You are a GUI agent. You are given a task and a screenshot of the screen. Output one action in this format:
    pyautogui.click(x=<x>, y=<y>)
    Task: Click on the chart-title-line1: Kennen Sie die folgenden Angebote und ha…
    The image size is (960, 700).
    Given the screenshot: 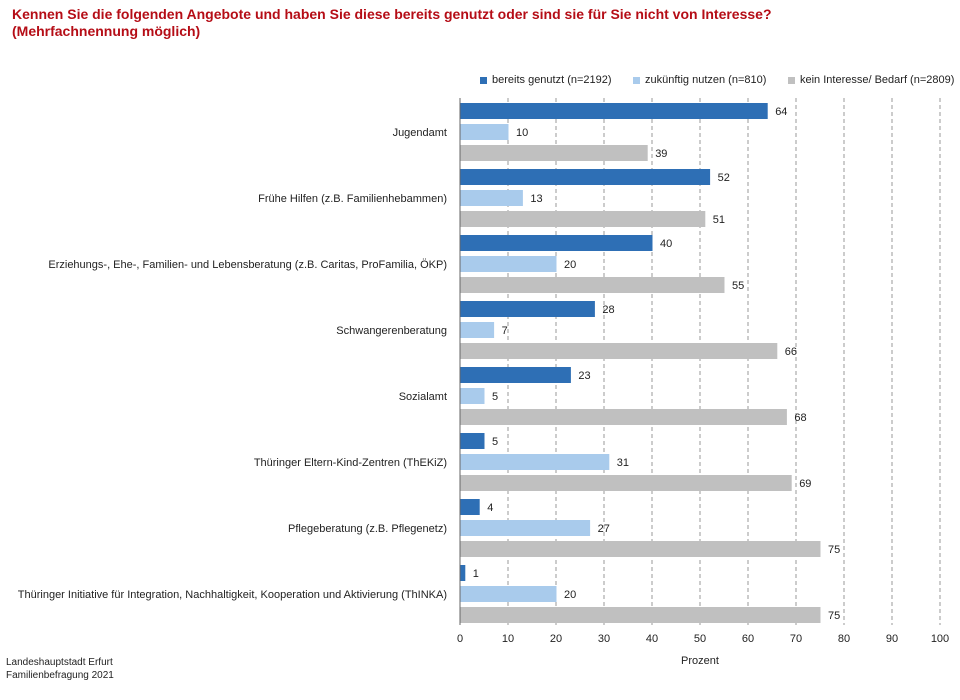 What is the action you would take?
    pyautogui.click(x=392, y=14)
    